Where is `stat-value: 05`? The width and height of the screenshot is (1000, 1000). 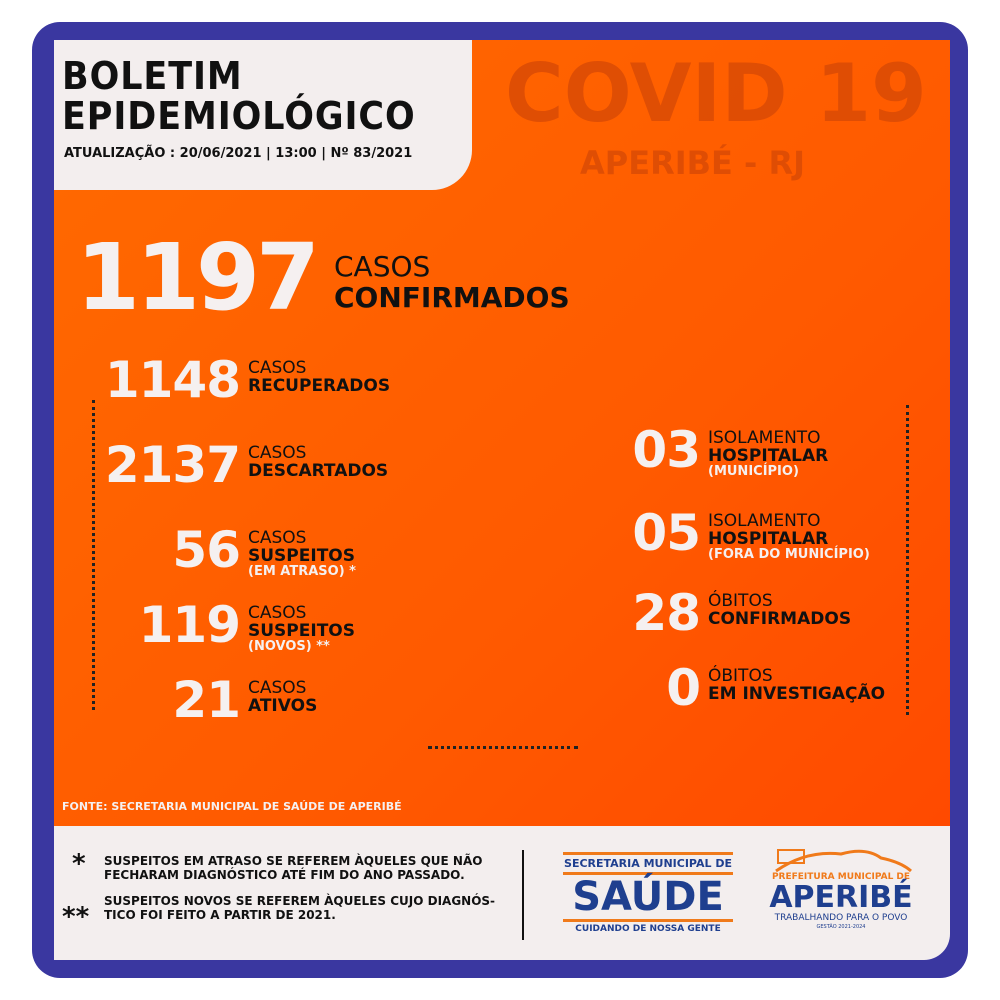
stat-value: 05 is located at coordinates (666, 533).